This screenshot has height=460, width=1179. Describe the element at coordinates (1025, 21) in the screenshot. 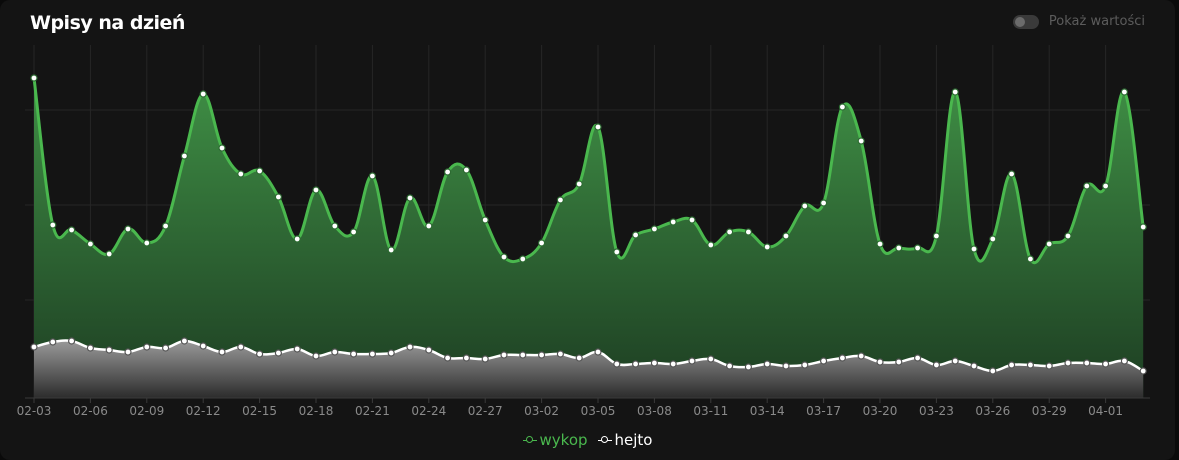

I see `toggle-switch` at that location.